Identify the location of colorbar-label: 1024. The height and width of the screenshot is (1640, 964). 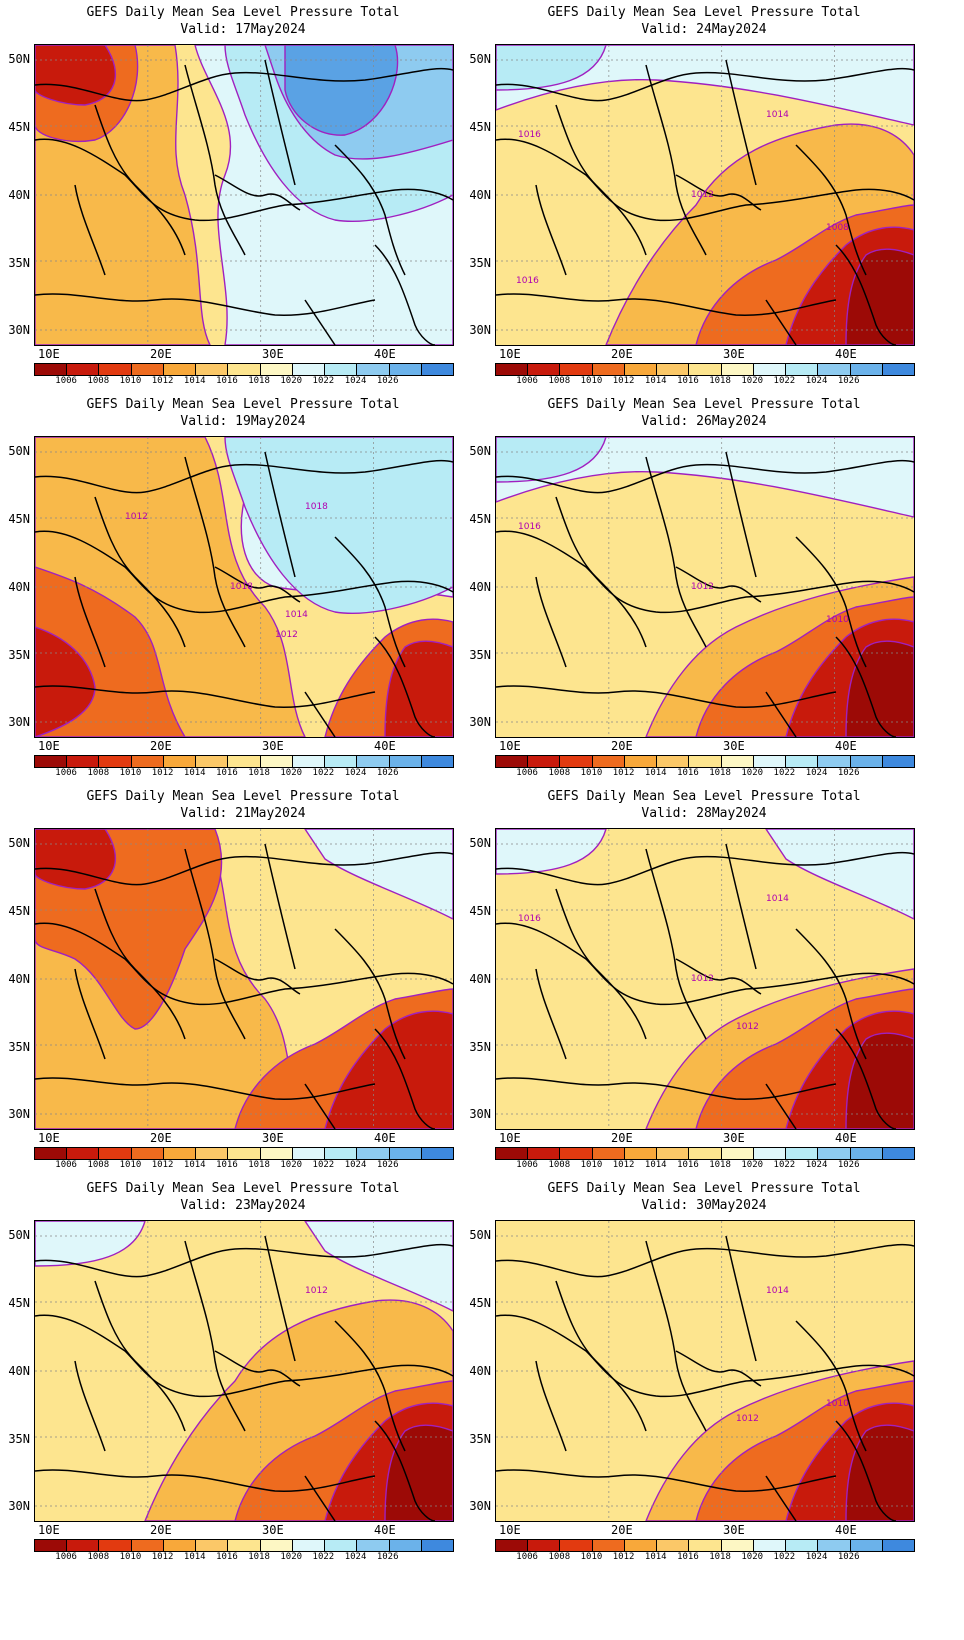
(816, 773).